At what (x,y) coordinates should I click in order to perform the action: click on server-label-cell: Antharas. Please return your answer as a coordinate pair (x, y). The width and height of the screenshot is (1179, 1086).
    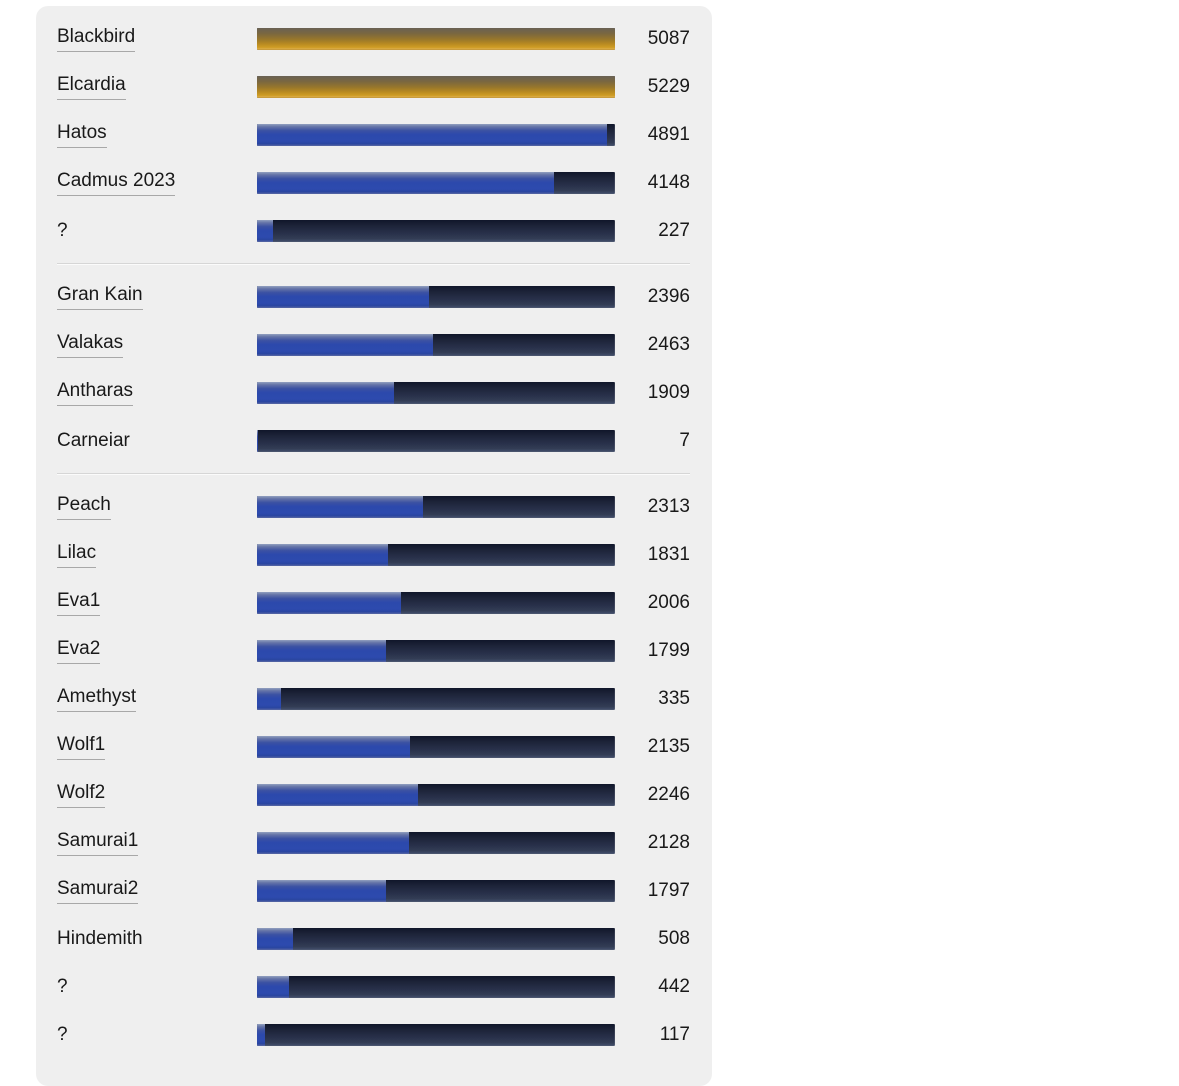
    Looking at the image, I should click on (157, 393).